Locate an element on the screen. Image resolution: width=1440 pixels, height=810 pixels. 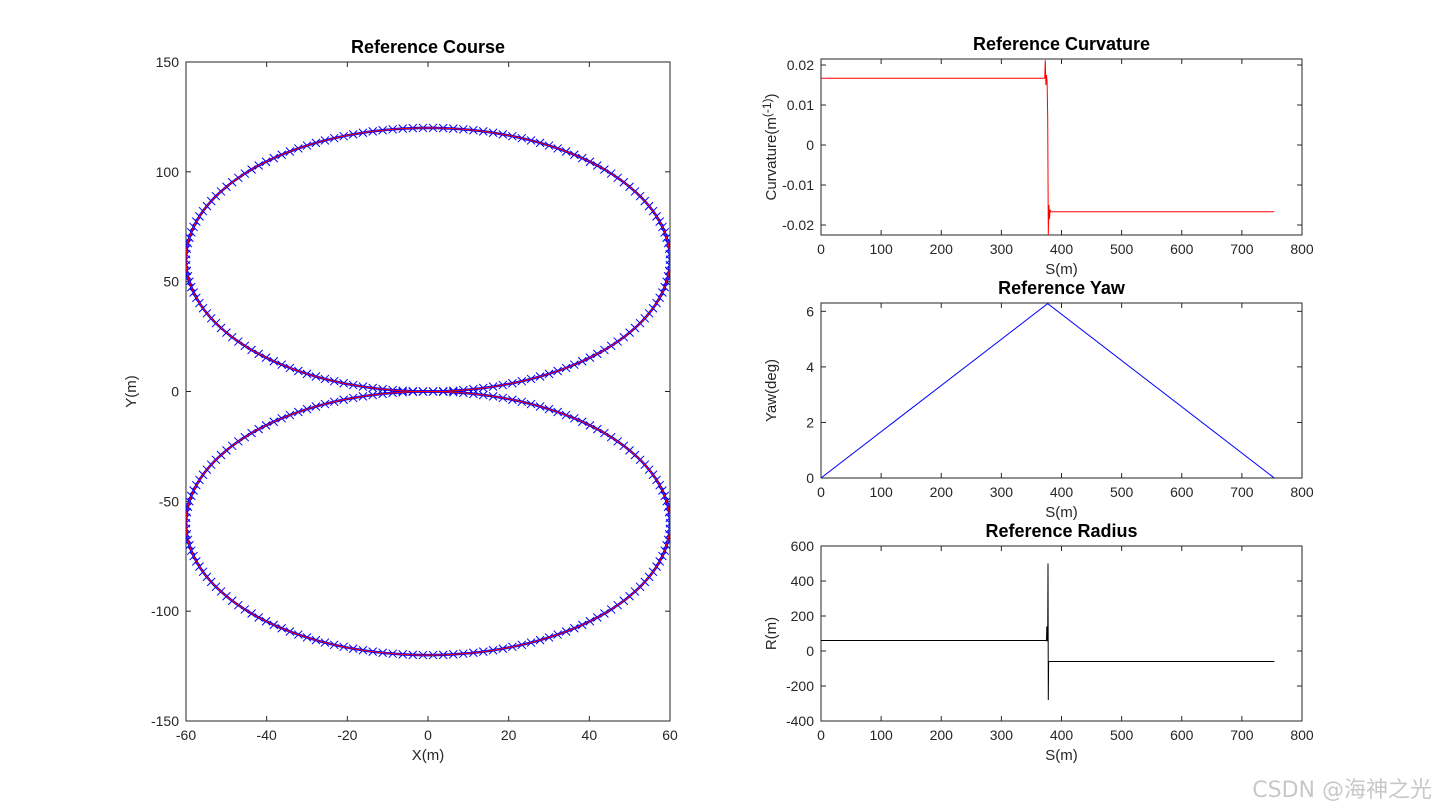
y-tick-label: 400 is located at coordinates (803, 581).